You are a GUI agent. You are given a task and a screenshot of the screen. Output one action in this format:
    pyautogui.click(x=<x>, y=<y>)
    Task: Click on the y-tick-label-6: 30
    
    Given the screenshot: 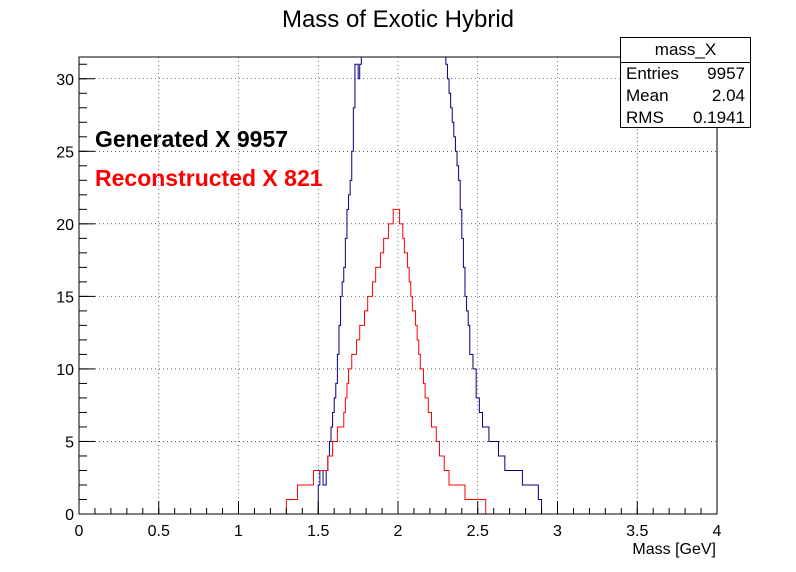 What is the action you would take?
    pyautogui.click(x=65, y=80)
    